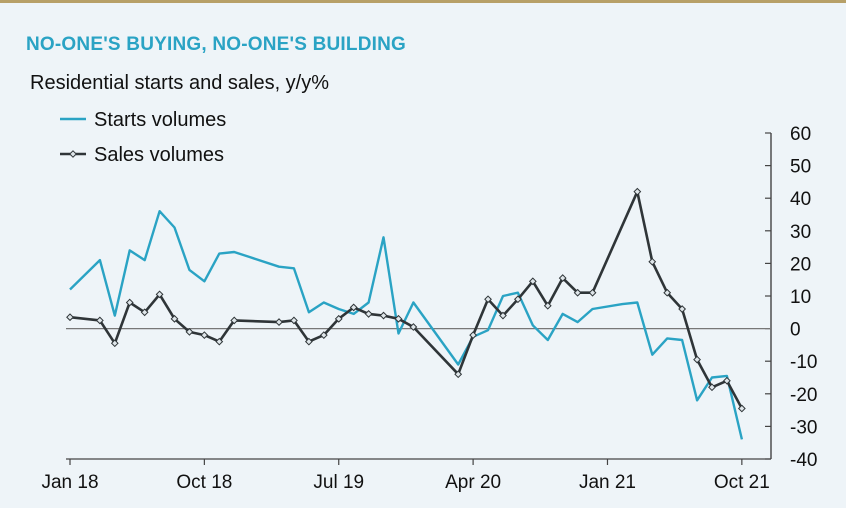 The height and width of the screenshot is (508, 846). Describe the element at coordinates (73, 154) in the screenshot. I see `legend-marker` at that location.